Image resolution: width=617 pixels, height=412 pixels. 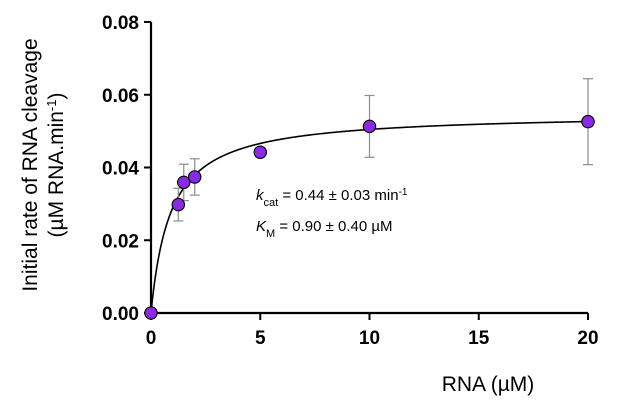 What do you see at coordinates (324, 229) in the screenshot?
I see `km-annotation: KM = 0.90 ± 0.40 µM` at bounding box center [324, 229].